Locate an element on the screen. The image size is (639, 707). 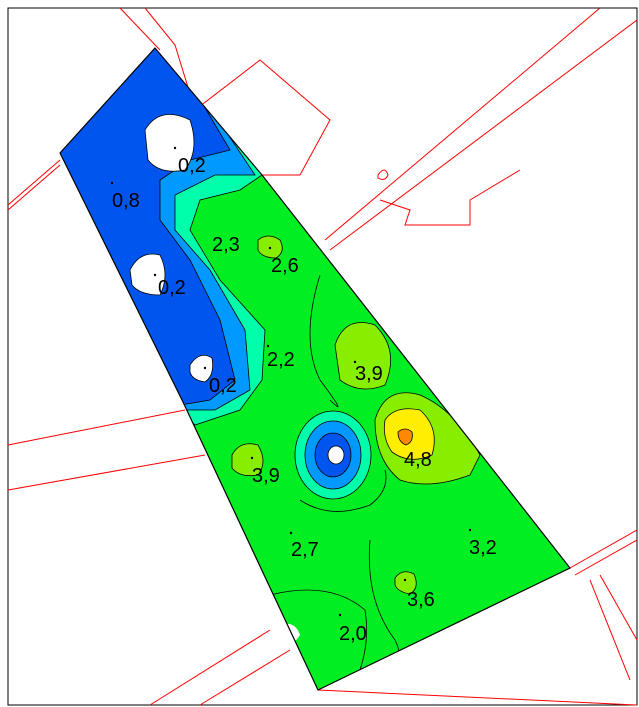
value-label: 3,6 is located at coordinates (421, 600).